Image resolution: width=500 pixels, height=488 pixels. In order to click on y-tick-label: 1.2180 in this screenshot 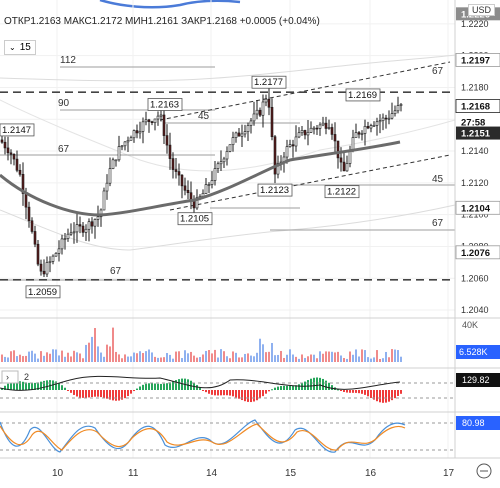, I will do `click(475, 87)`.